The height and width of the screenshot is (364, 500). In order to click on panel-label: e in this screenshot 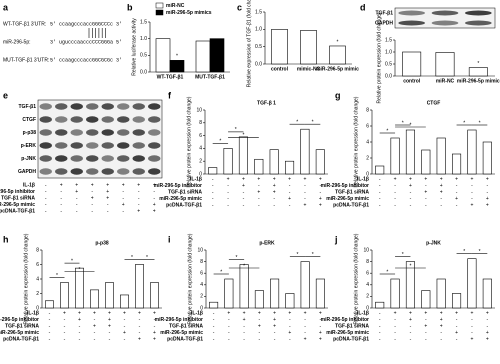, I will do `click(5, 95)`.